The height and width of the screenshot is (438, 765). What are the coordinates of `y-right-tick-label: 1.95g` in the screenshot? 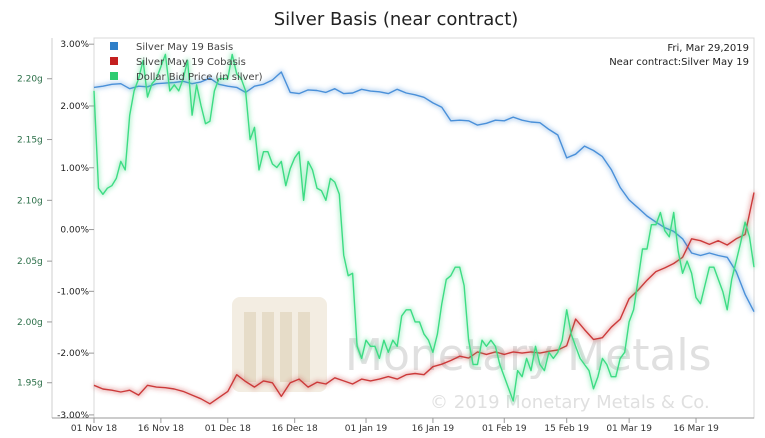 It's located at (30, 384).